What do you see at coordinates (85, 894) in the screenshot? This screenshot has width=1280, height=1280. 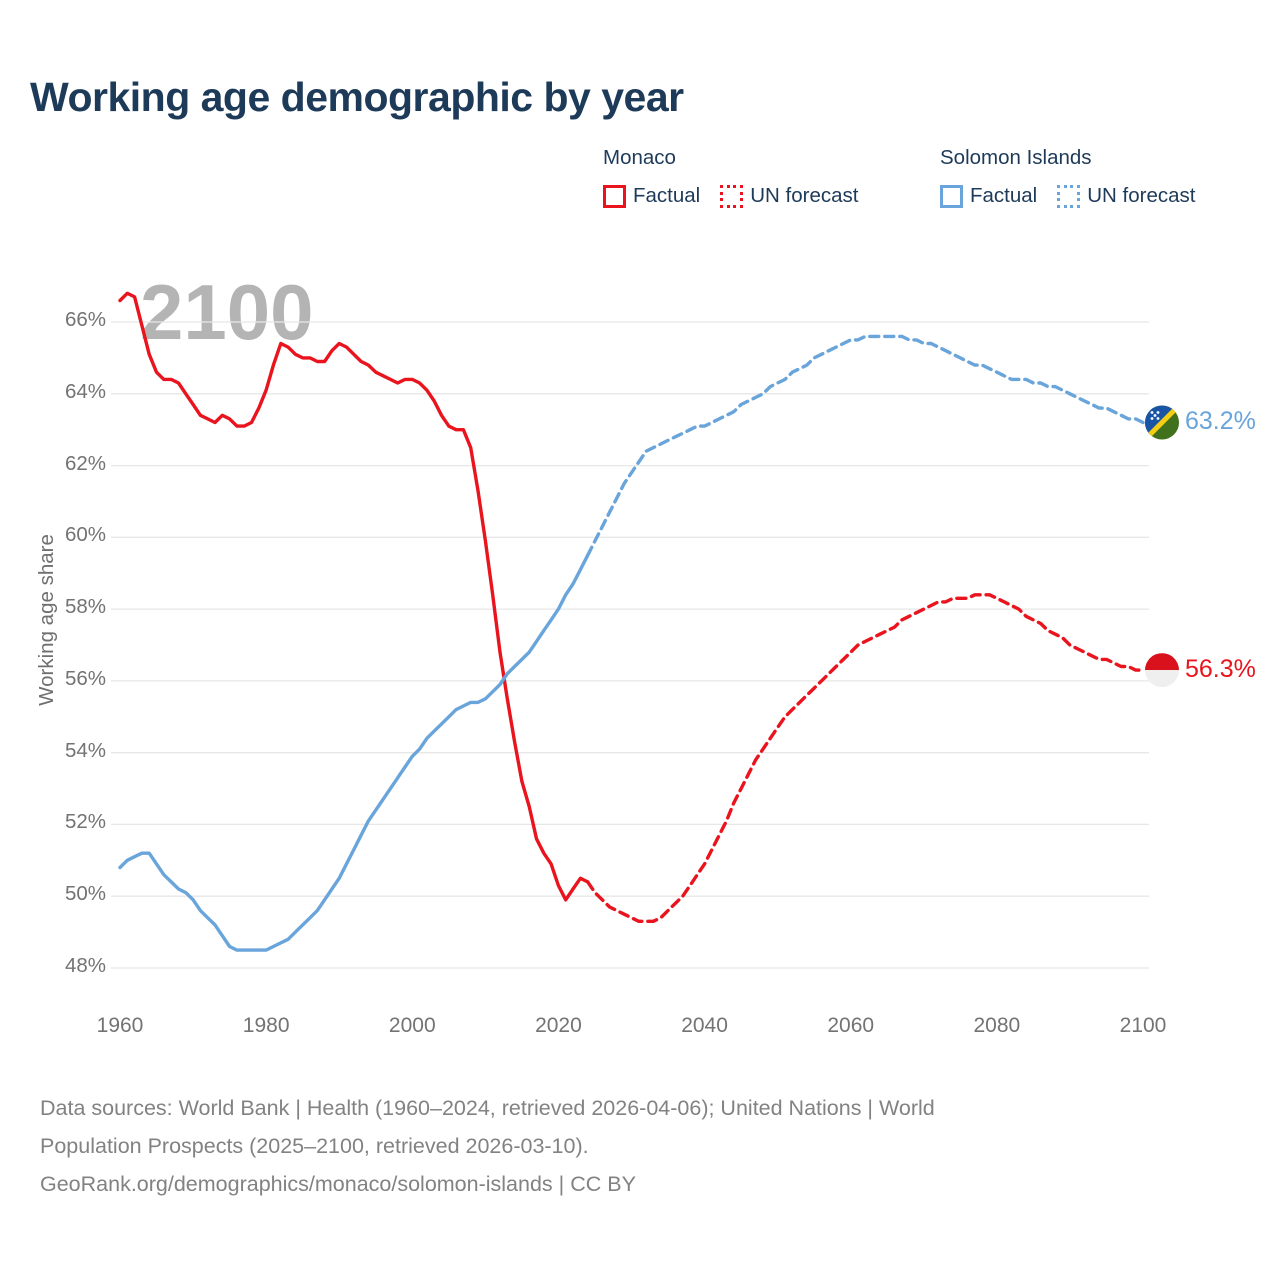 I see `y-tick-label: 50%` at bounding box center [85, 894].